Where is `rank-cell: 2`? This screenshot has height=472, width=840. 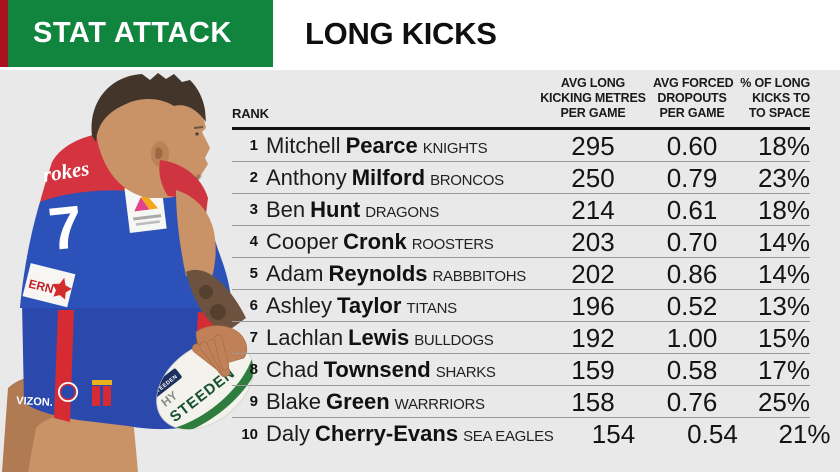 rank-cell: 2 is located at coordinates (253, 177).